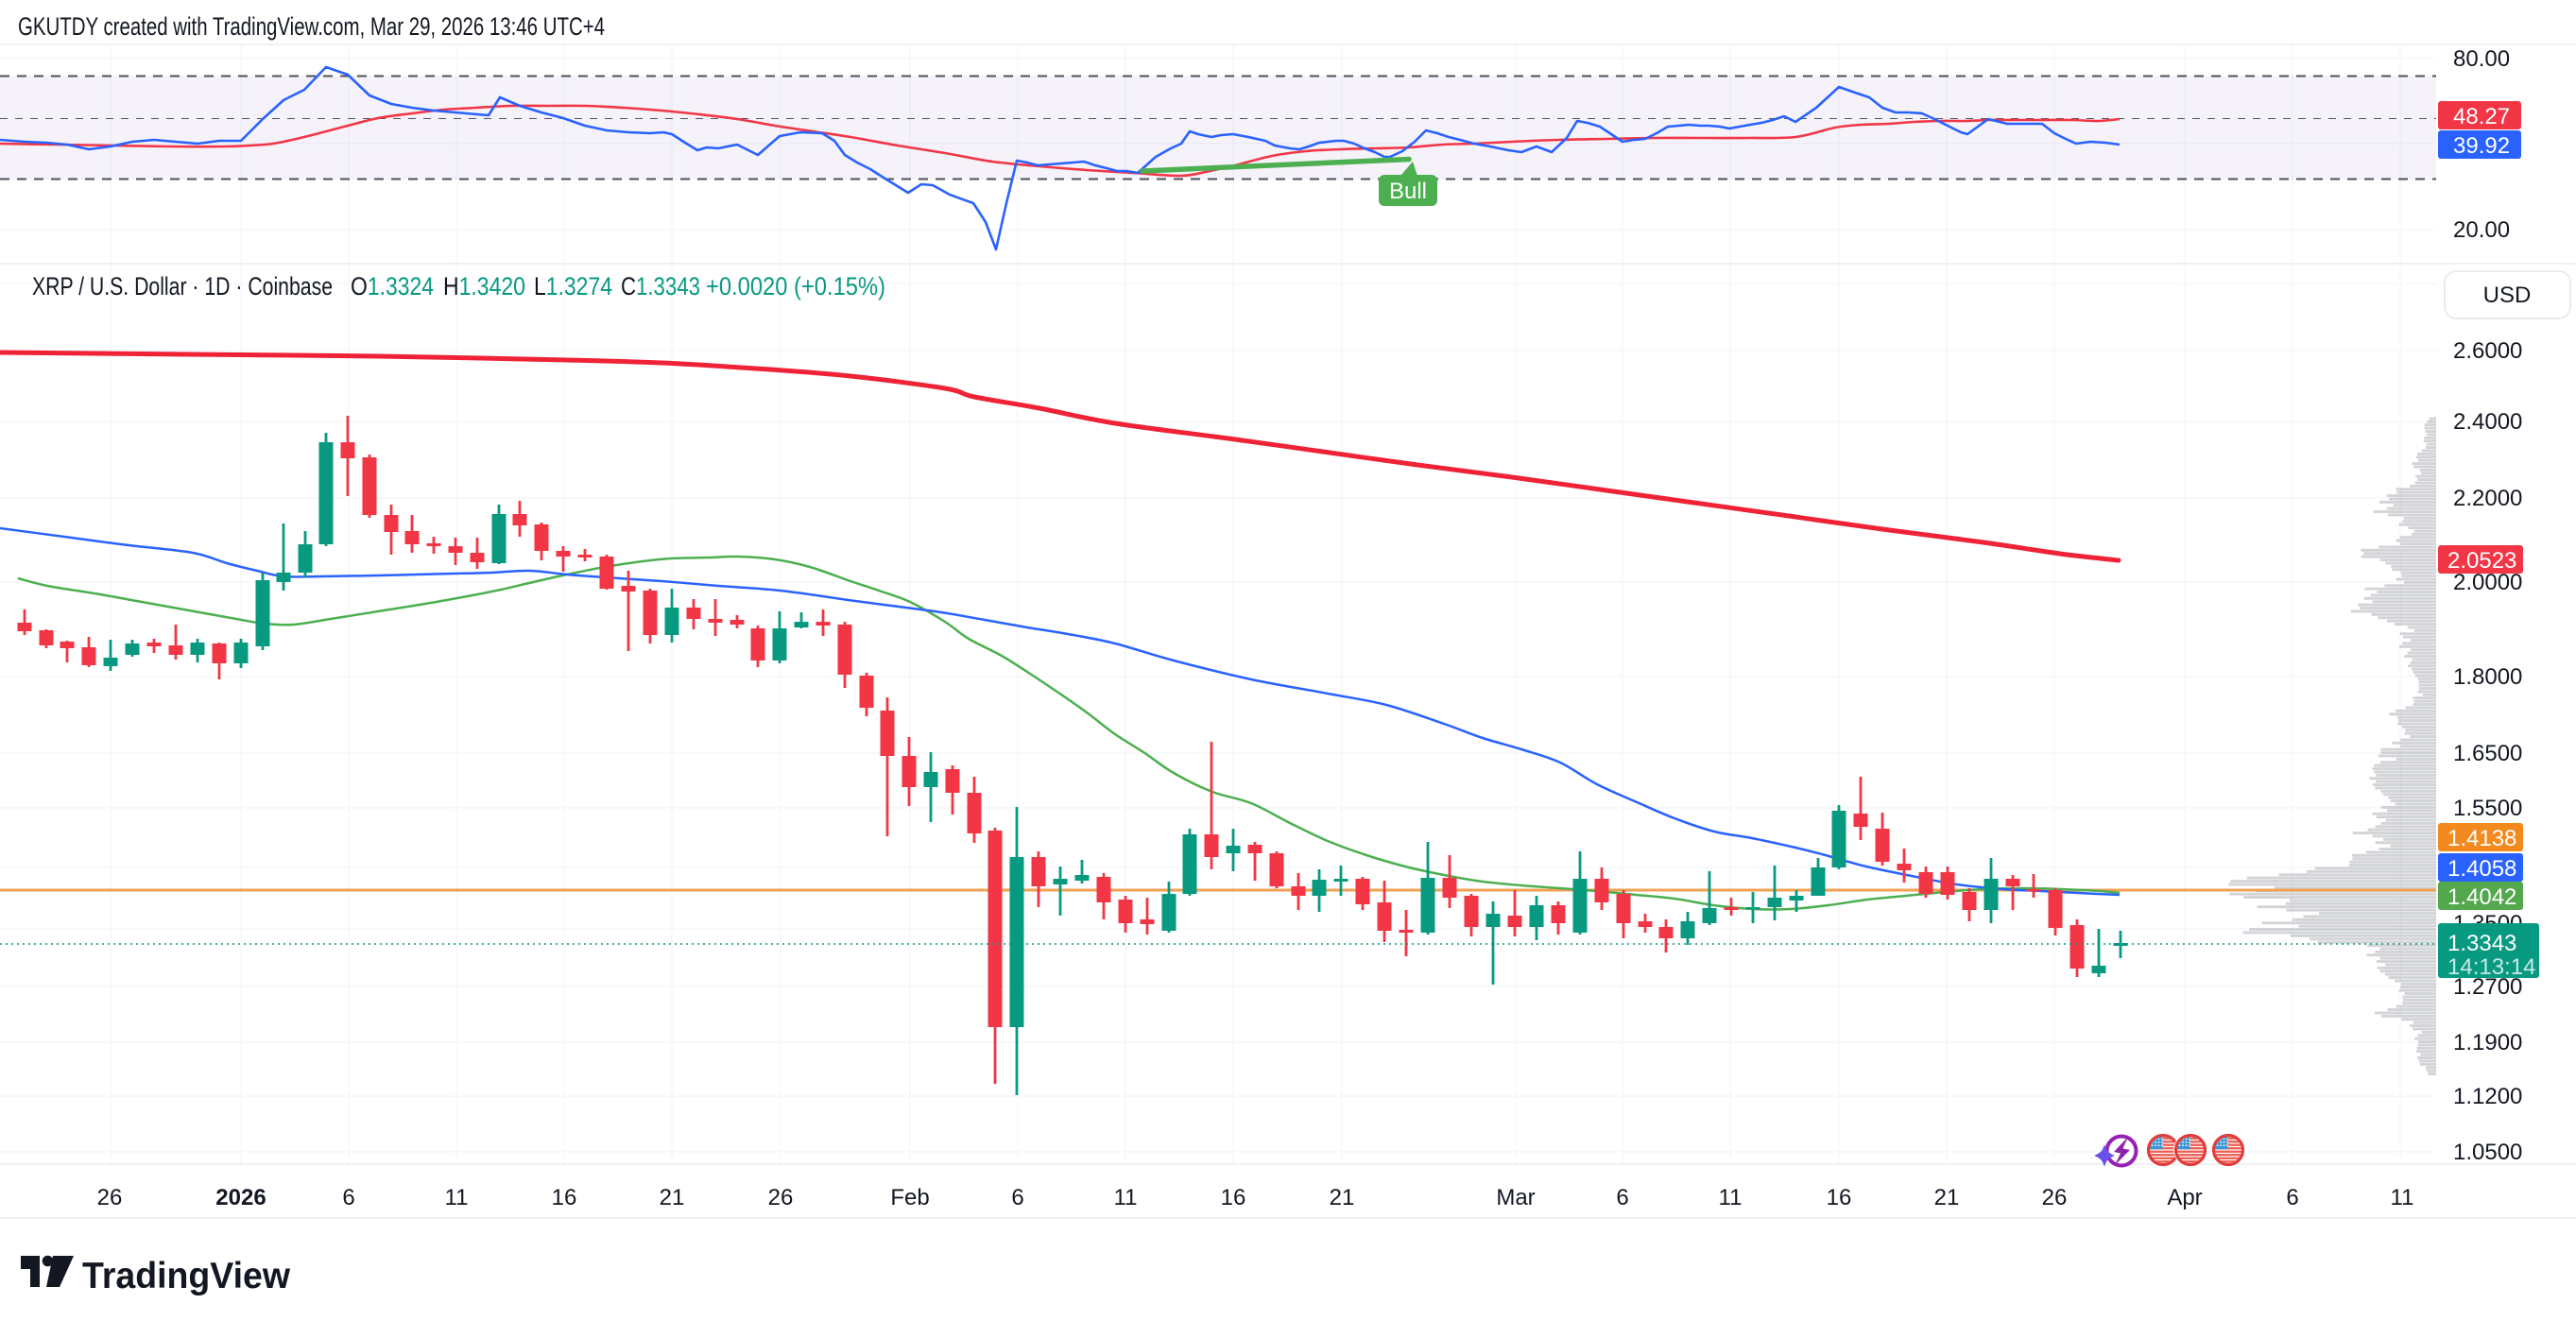 This screenshot has width=2576, height=1321. I want to click on svg-text: C1.3343, so click(660, 286).